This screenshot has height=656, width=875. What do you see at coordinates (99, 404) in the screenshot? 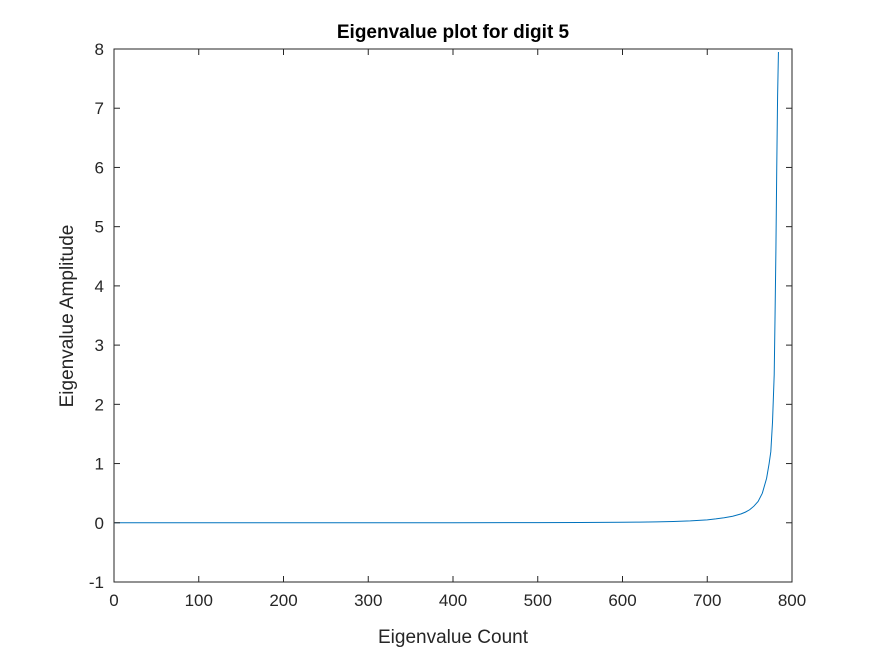
I see `y-tick-label: 2` at bounding box center [99, 404].